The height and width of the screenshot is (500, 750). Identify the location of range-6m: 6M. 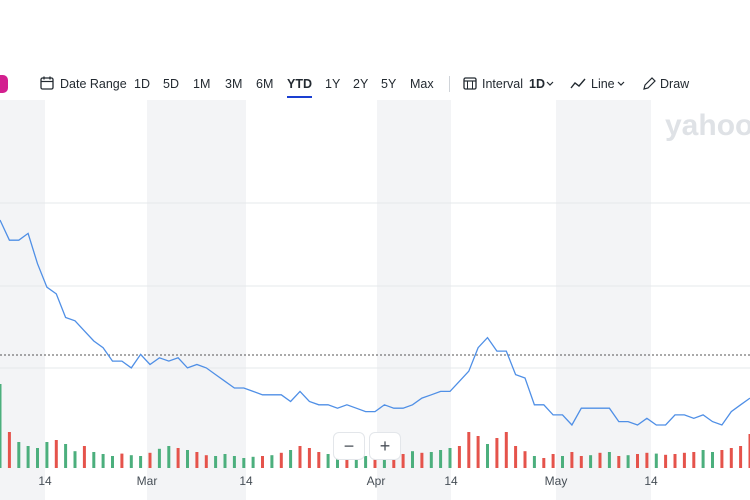
(265, 84).